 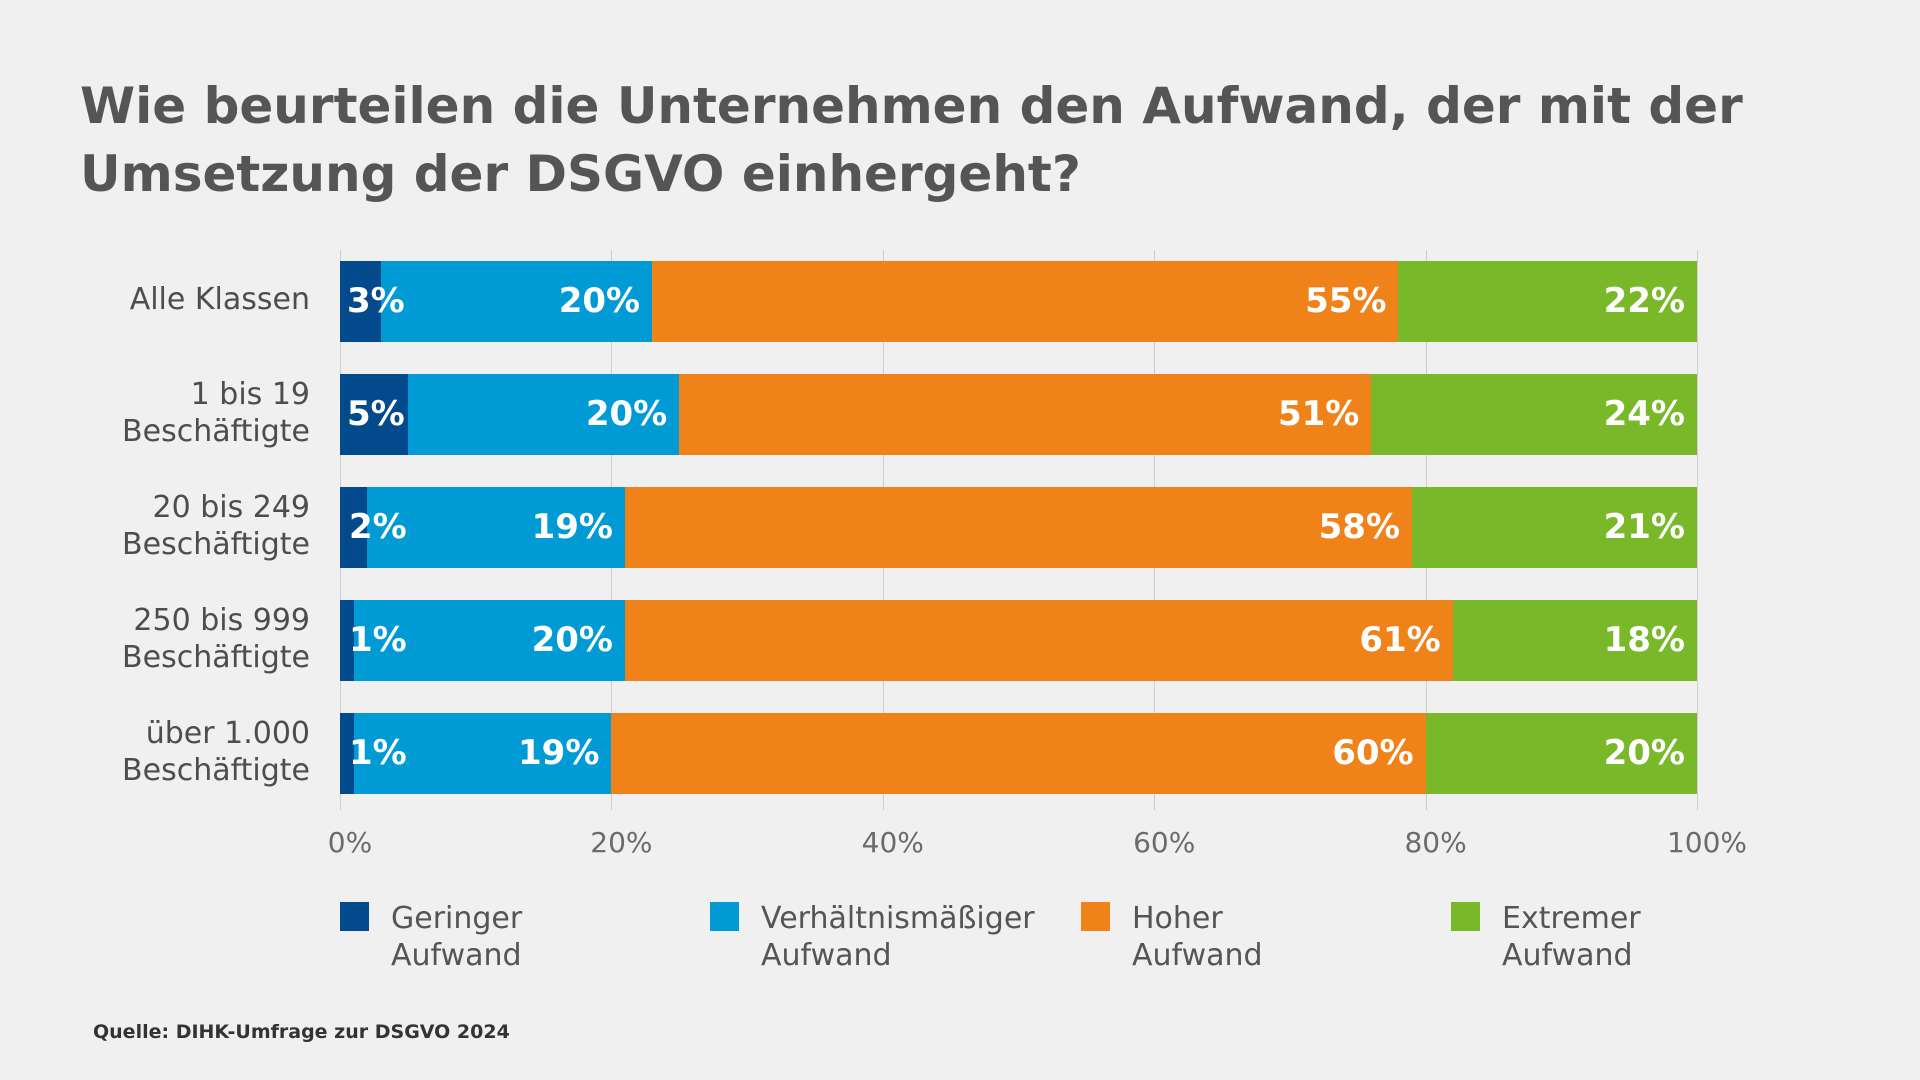 I want to click on category-label: über 1.000 Beschäftigte, so click(x=216, y=751).